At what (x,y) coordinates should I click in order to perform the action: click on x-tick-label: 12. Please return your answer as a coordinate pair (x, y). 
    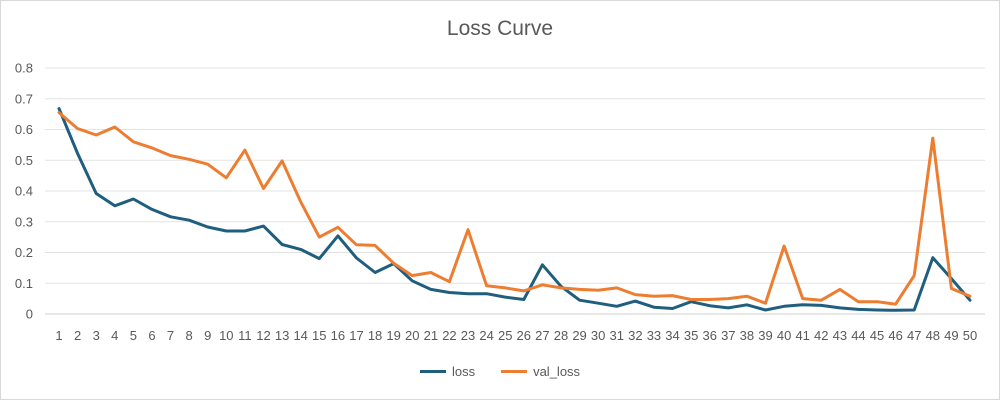
    Looking at the image, I should click on (263, 335).